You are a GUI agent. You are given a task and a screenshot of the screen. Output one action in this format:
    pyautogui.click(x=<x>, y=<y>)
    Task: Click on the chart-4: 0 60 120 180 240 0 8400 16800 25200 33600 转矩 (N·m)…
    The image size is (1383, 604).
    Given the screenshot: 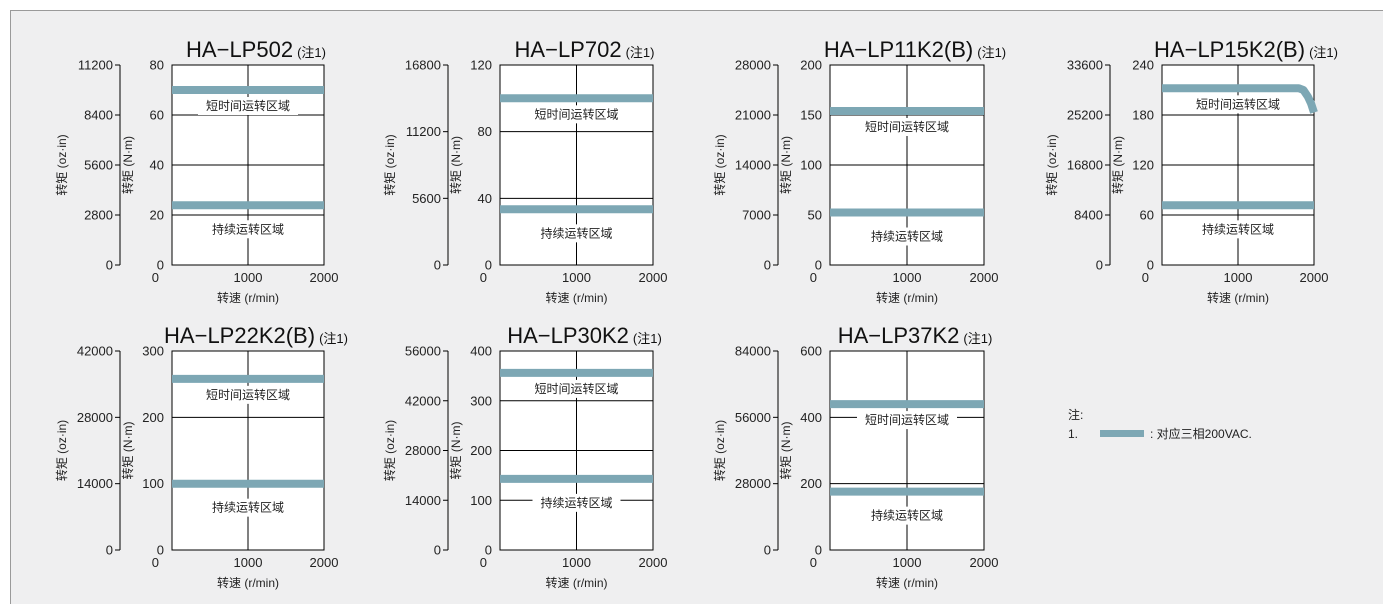 What is the action you would take?
    pyautogui.click(x=1191, y=171)
    